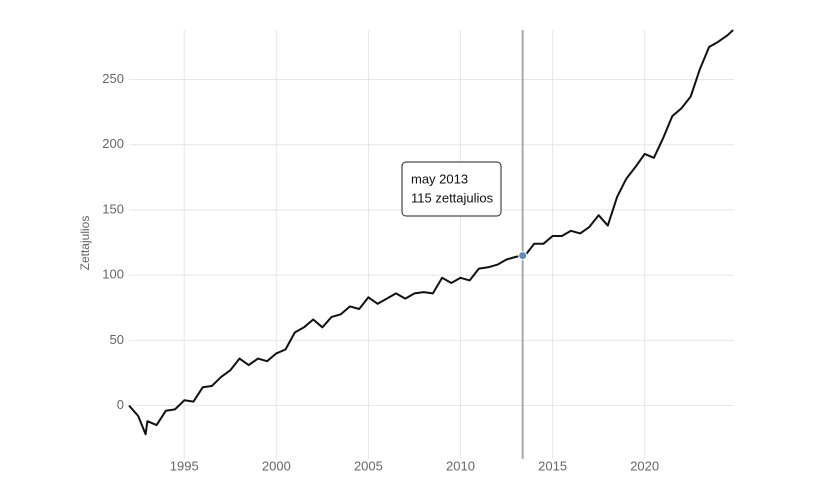 The width and height of the screenshot is (828, 495). I want to click on tooltip-box, so click(451, 189).